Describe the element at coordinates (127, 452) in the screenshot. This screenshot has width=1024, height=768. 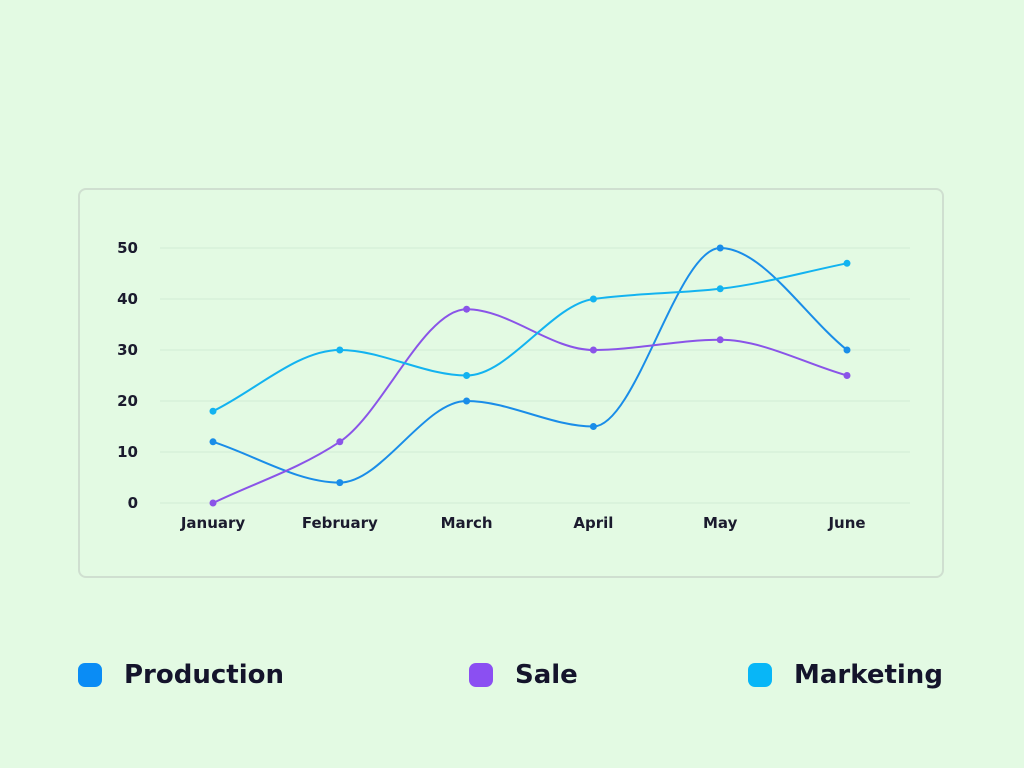
I see `y-tick-label: 10` at that location.